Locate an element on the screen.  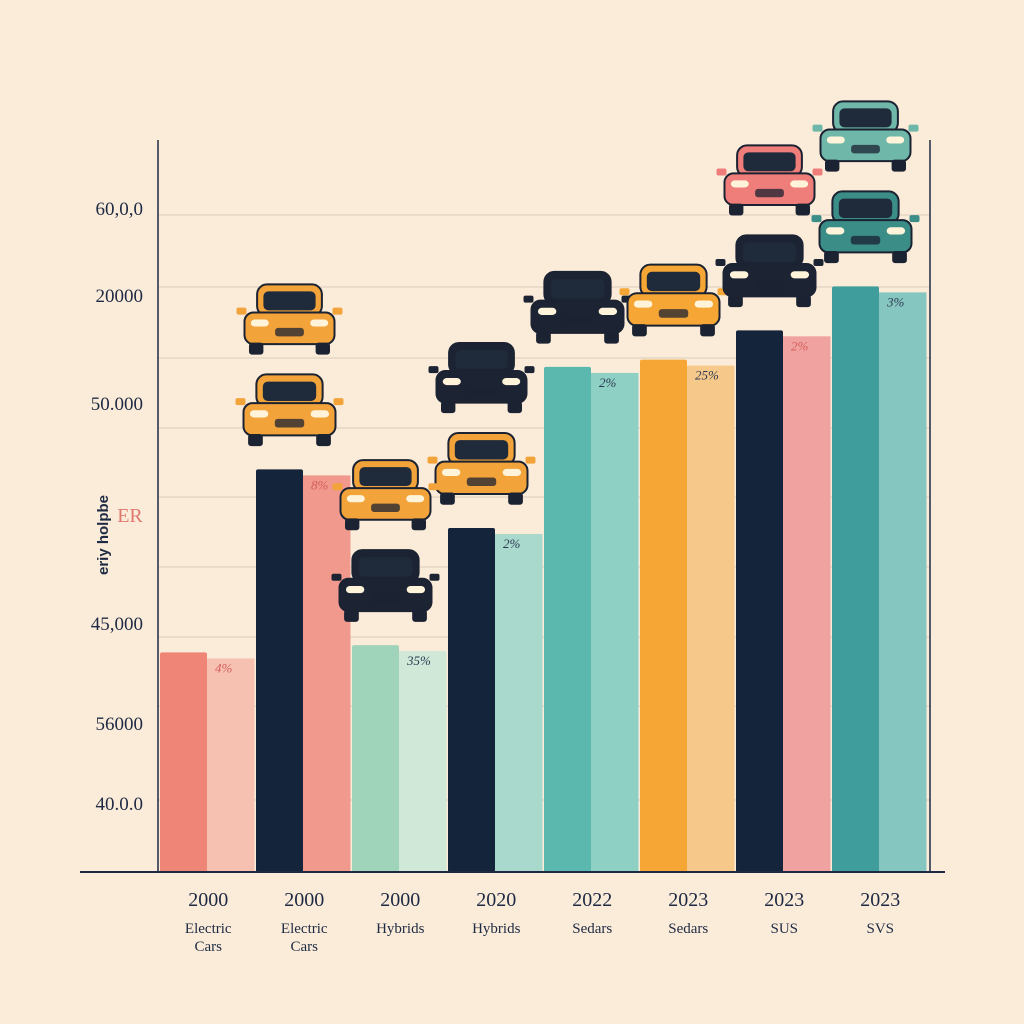
x-tick-category: Hybrids is located at coordinates (496, 929).